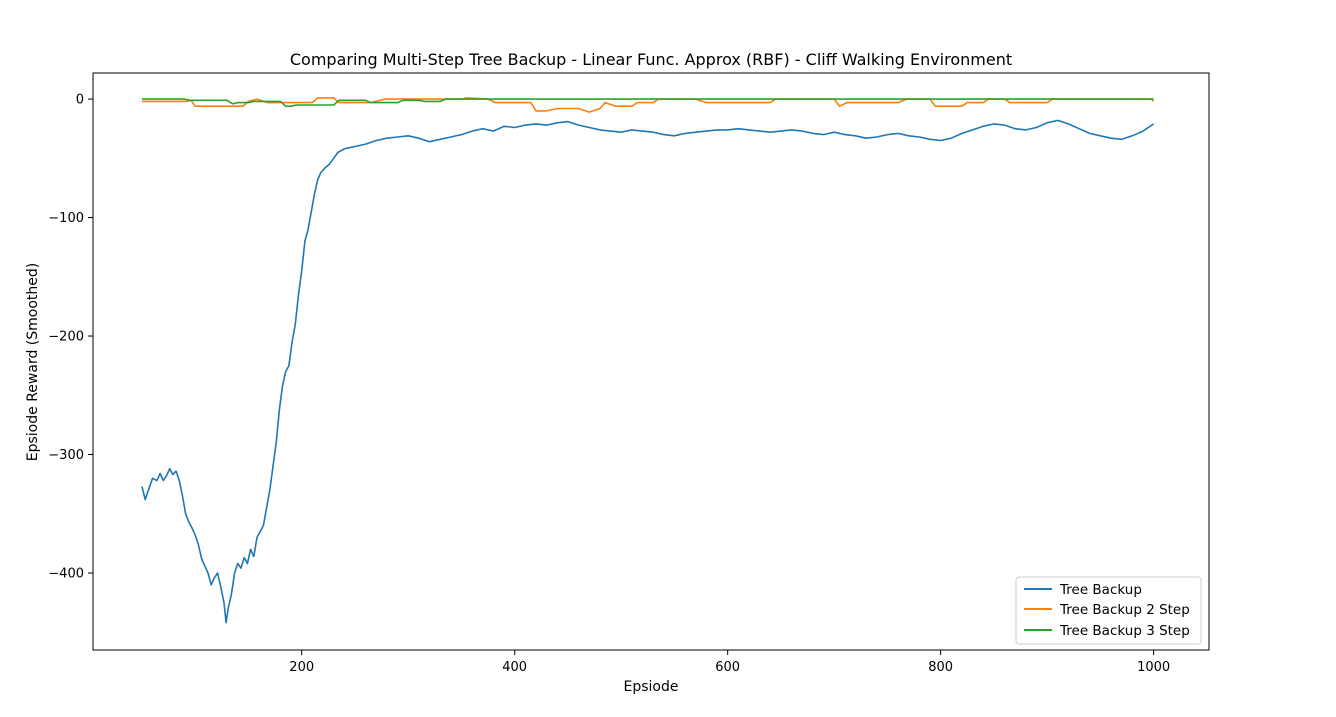 This screenshot has width=1336, height=717. Describe the element at coordinates (648, 102) in the screenshot. I see `series-line-tree-backup-3-step` at that location.